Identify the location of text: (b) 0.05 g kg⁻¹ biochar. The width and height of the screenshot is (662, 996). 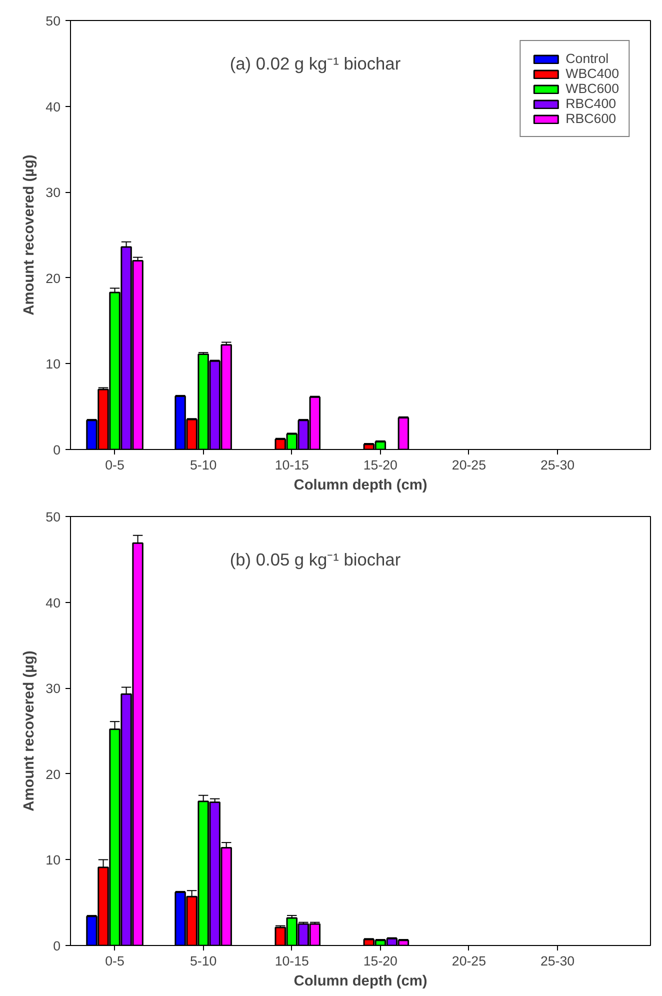
(315, 559).